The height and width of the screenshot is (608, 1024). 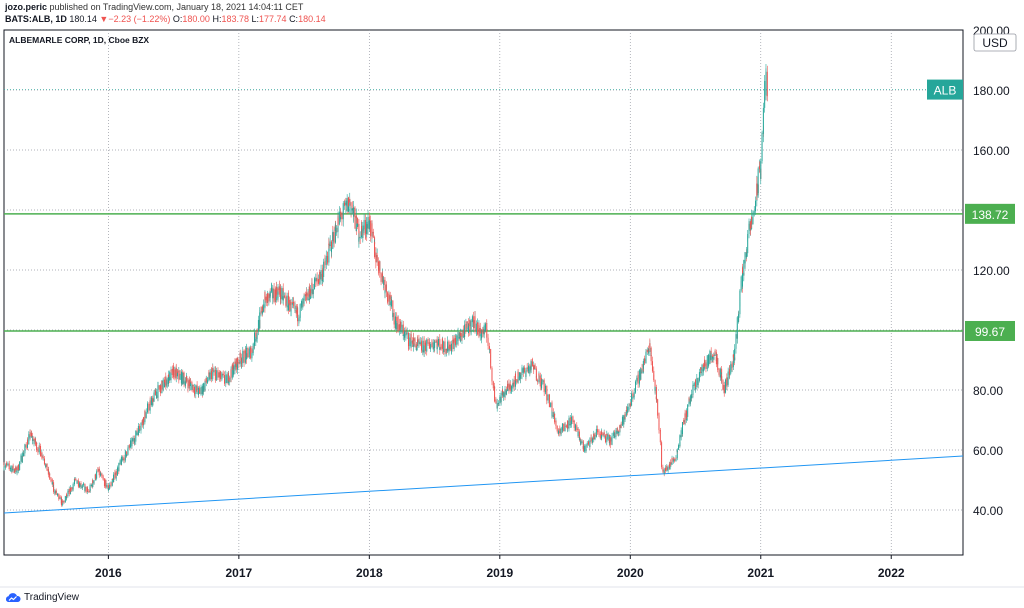 What do you see at coordinates (369, 573) in the screenshot?
I see `x-tick-label: 2018` at bounding box center [369, 573].